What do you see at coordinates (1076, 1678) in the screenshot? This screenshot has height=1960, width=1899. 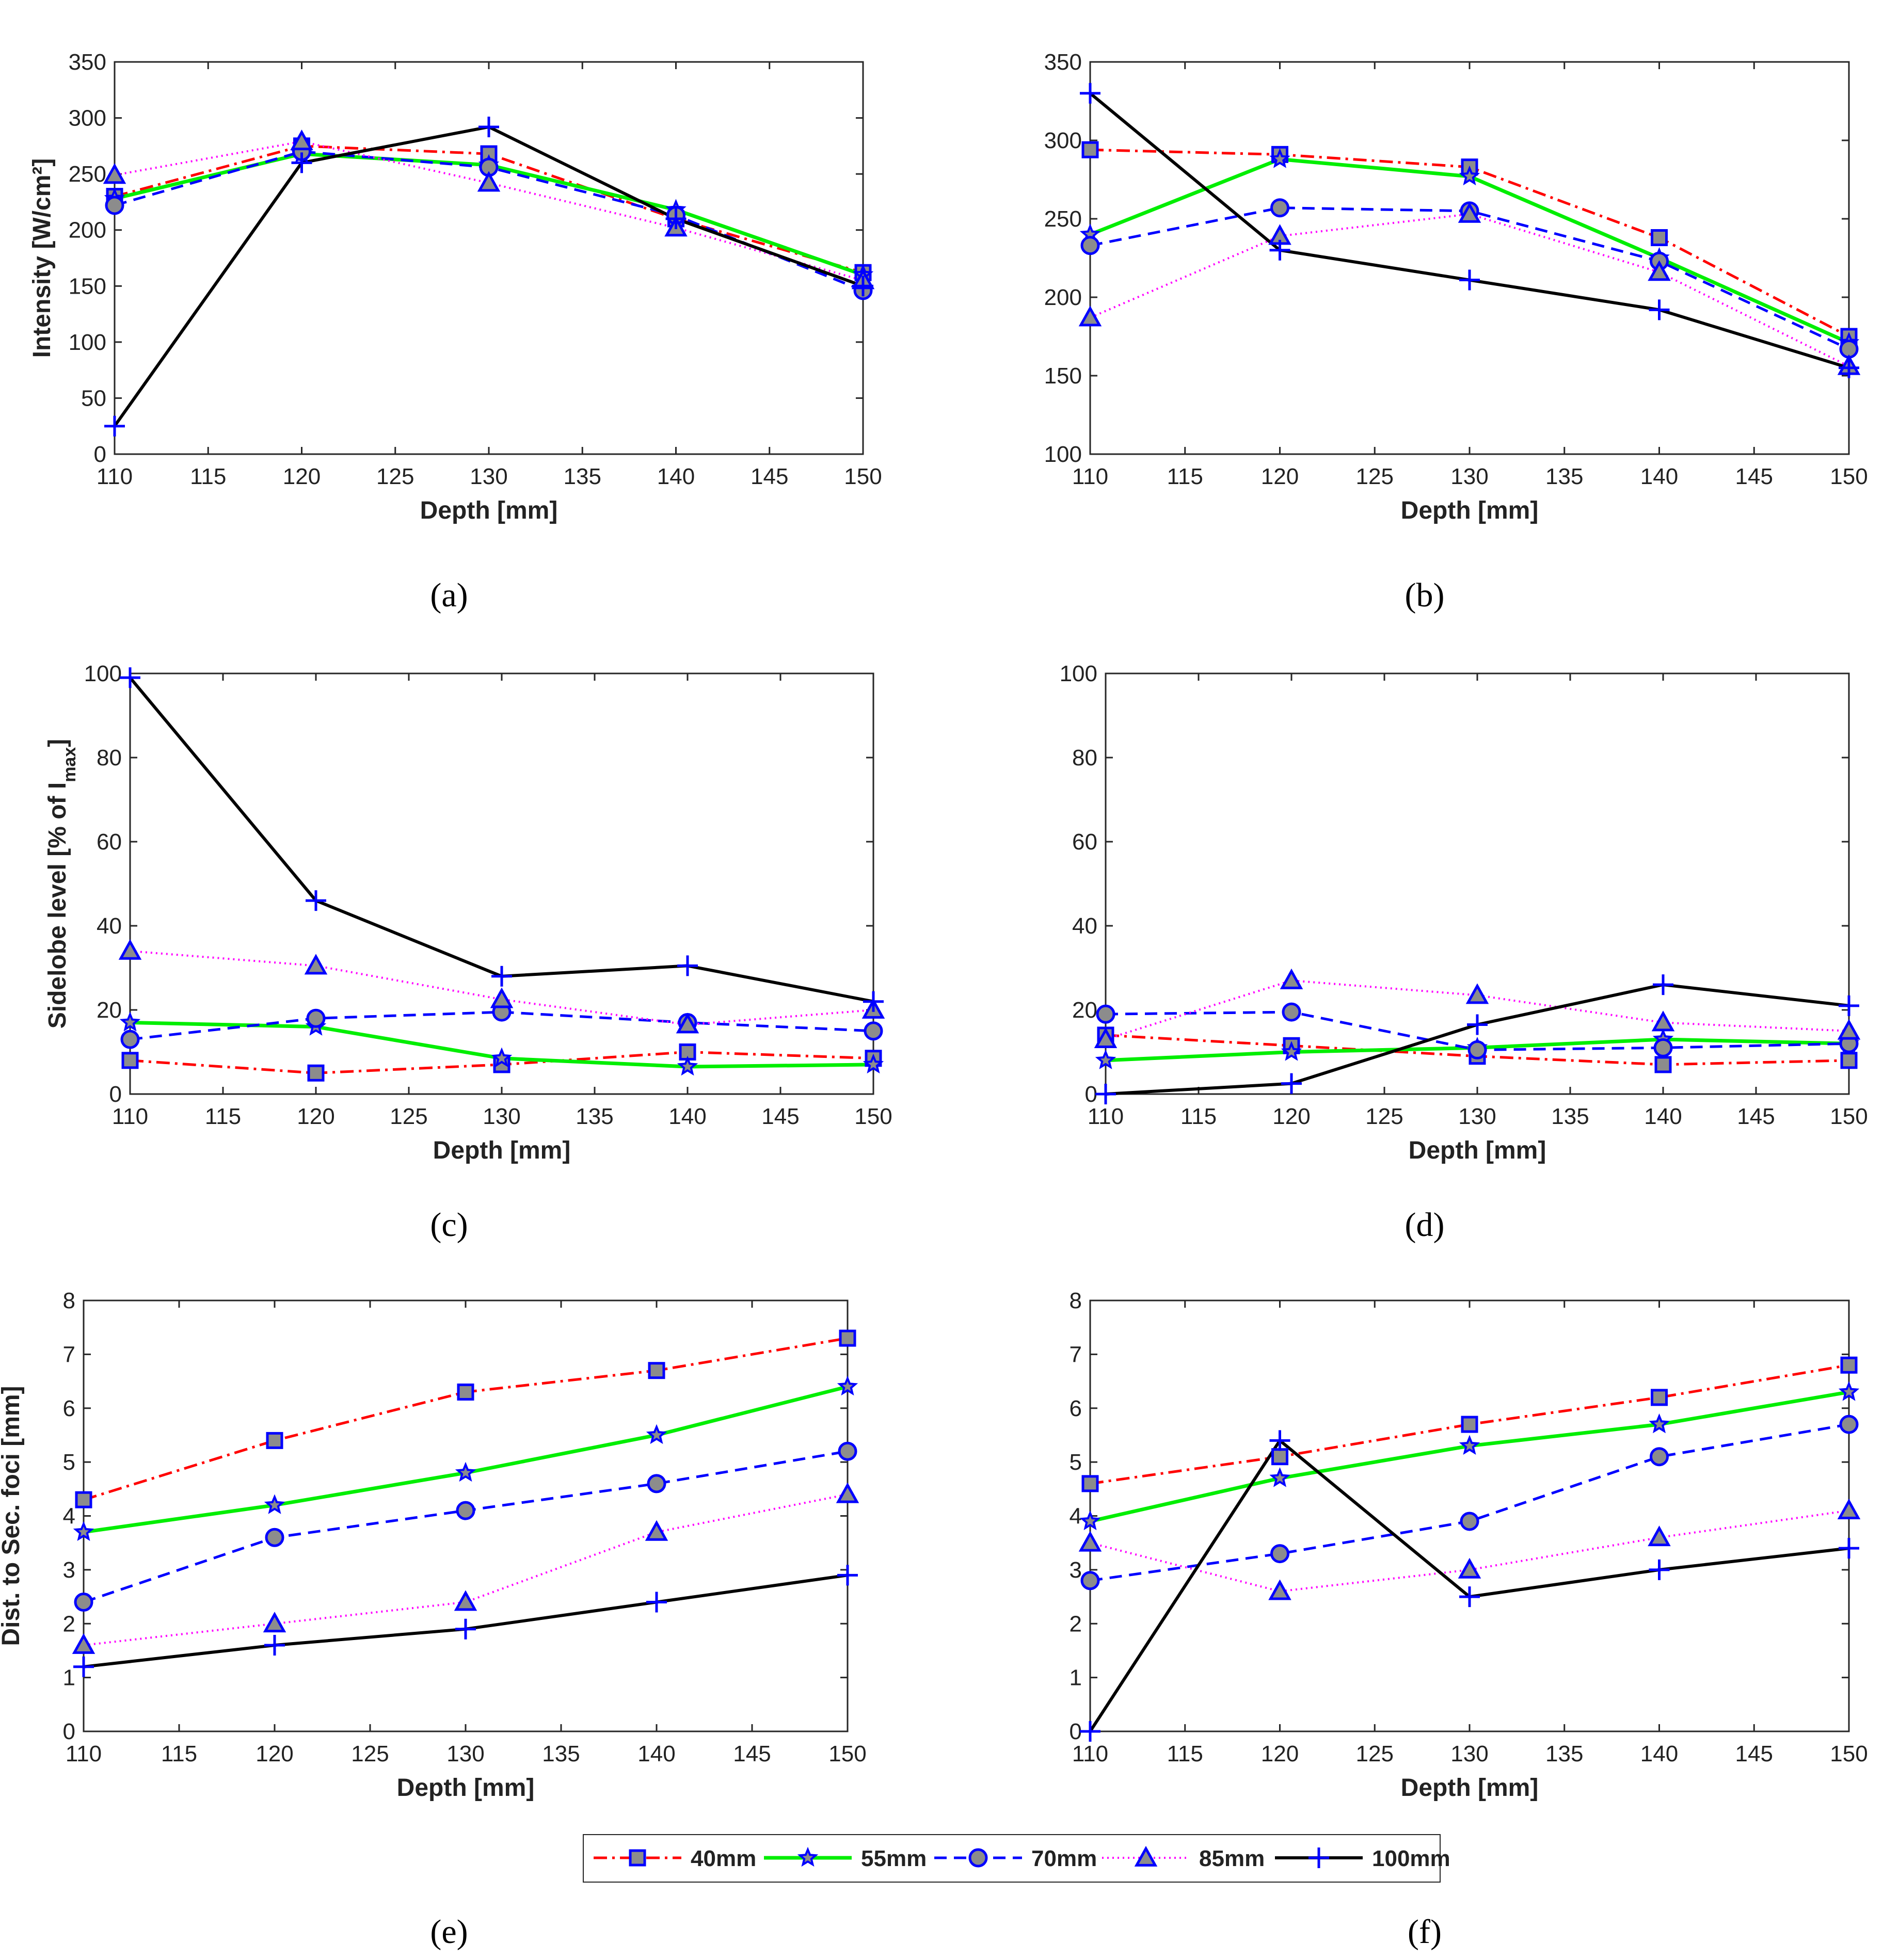 I see `y-tick-label-f-1: 1` at bounding box center [1076, 1678].